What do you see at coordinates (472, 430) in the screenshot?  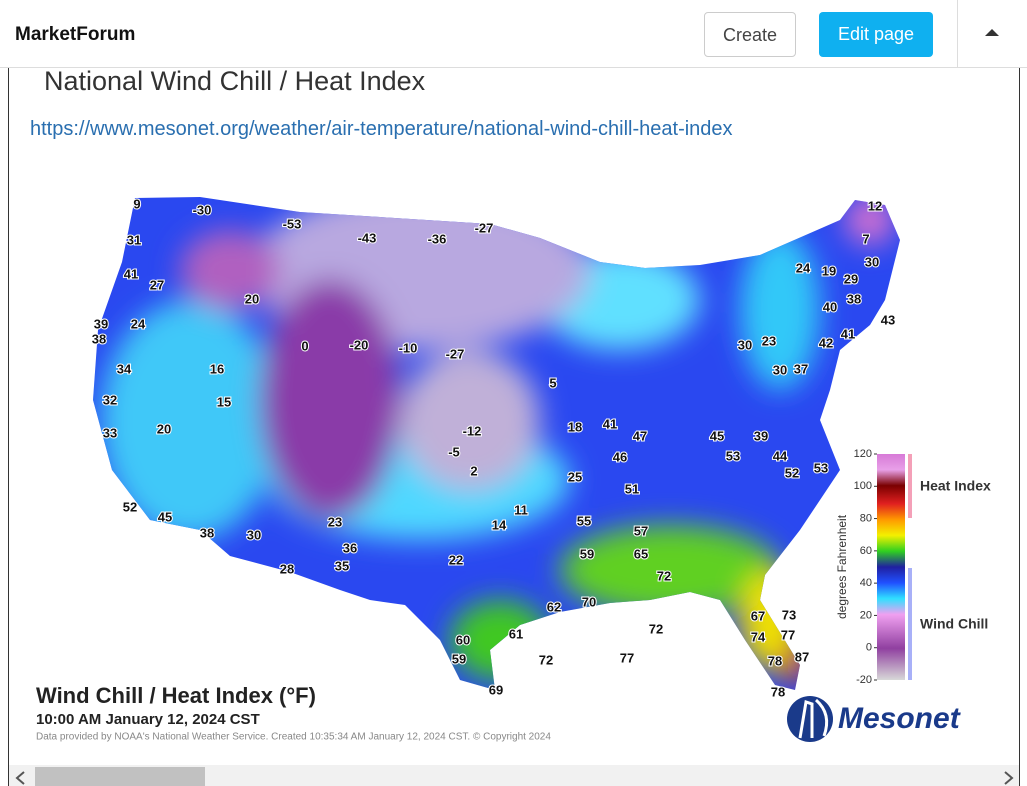 I see `station-reading: -12` at bounding box center [472, 430].